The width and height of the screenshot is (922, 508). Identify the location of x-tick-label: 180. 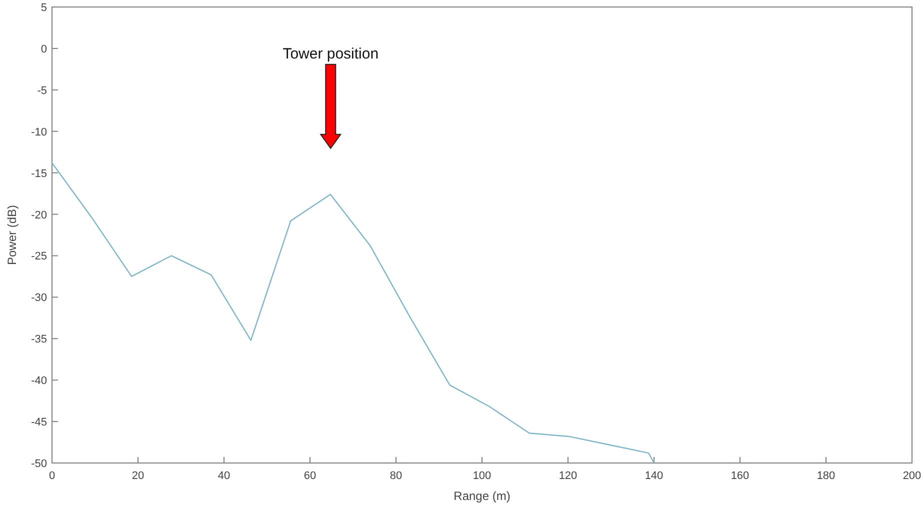
(826, 476).